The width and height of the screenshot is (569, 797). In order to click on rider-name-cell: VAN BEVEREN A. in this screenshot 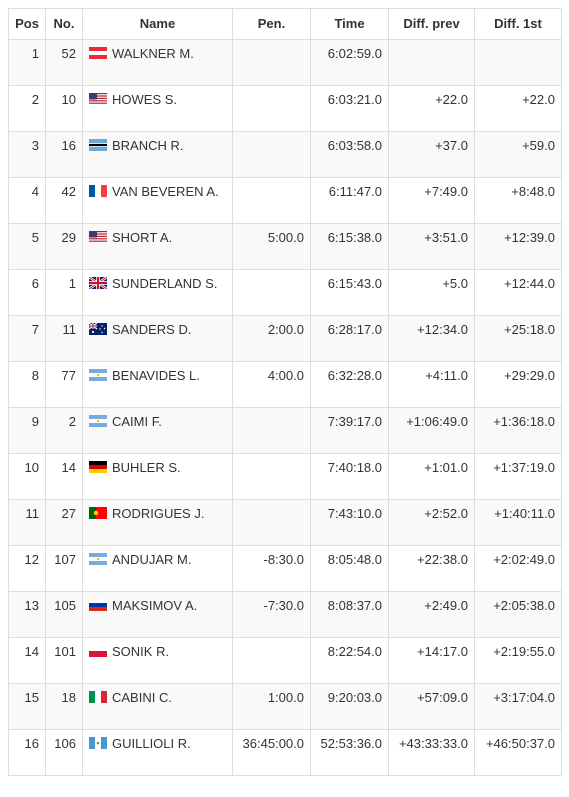, I will do `click(157, 200)`.